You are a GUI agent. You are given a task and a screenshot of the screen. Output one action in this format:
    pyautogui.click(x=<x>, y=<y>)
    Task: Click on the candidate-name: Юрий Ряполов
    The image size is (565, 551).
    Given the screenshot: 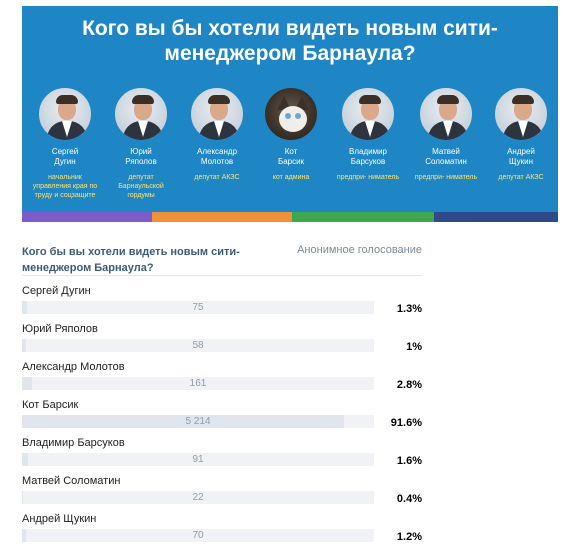 What is the action you would take?
    pyautogui.click(x=141, y=157)
    